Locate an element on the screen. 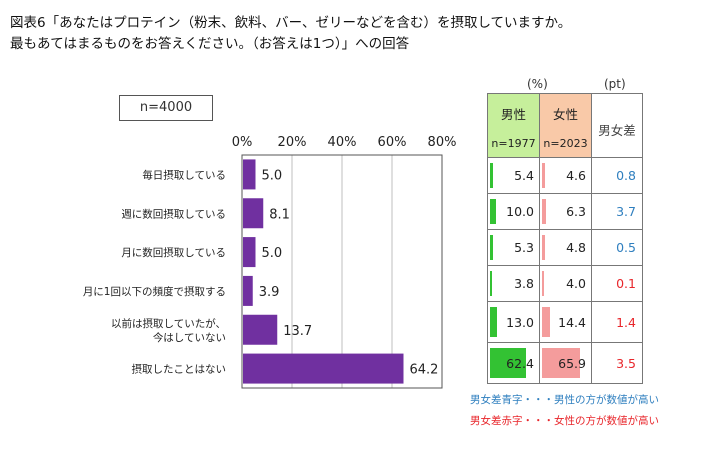  data-label: 64.2 is located at coordinates (424, 370).